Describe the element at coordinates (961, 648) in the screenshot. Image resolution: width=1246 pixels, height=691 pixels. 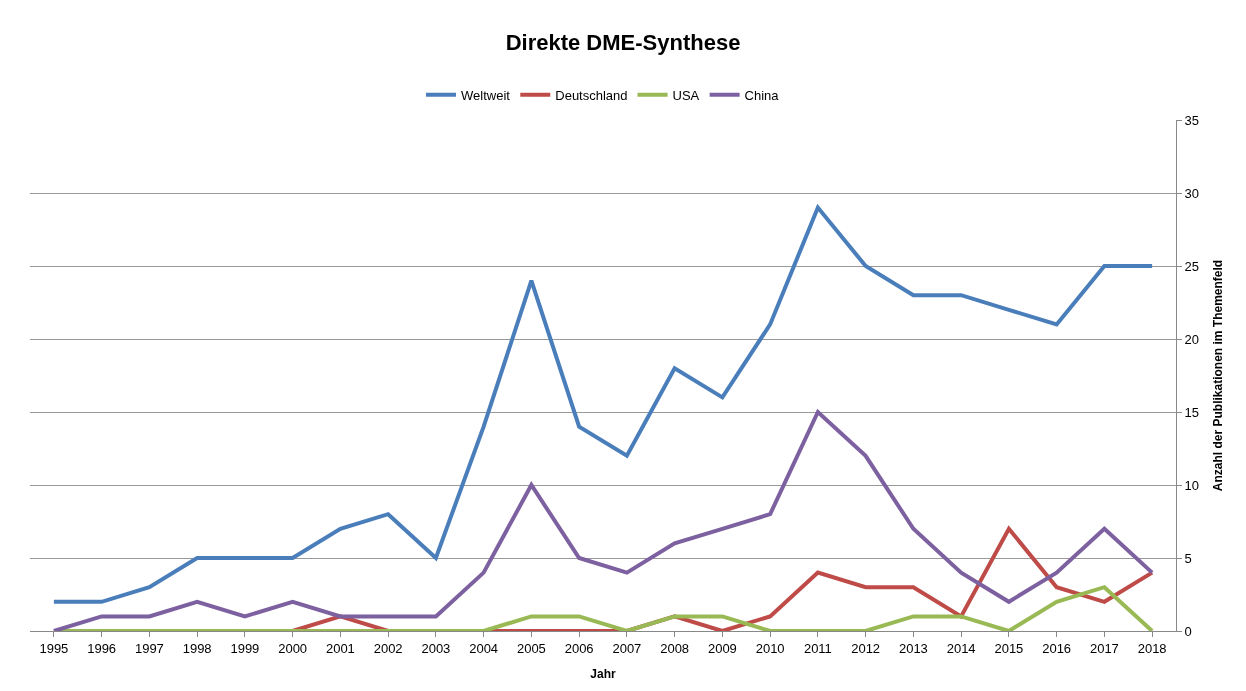
I see `x-tick-label: 2014` at that location.